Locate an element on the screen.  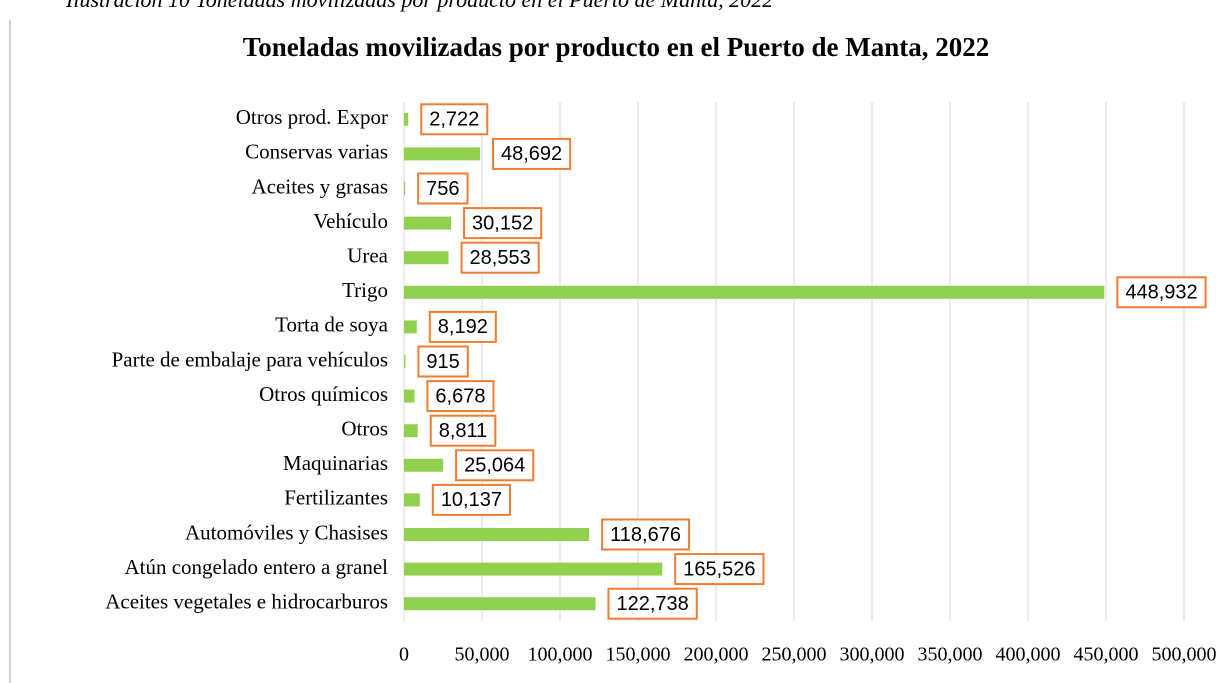
y-tick-label: Otros prod. Expor is located at coordinates (312, 117).